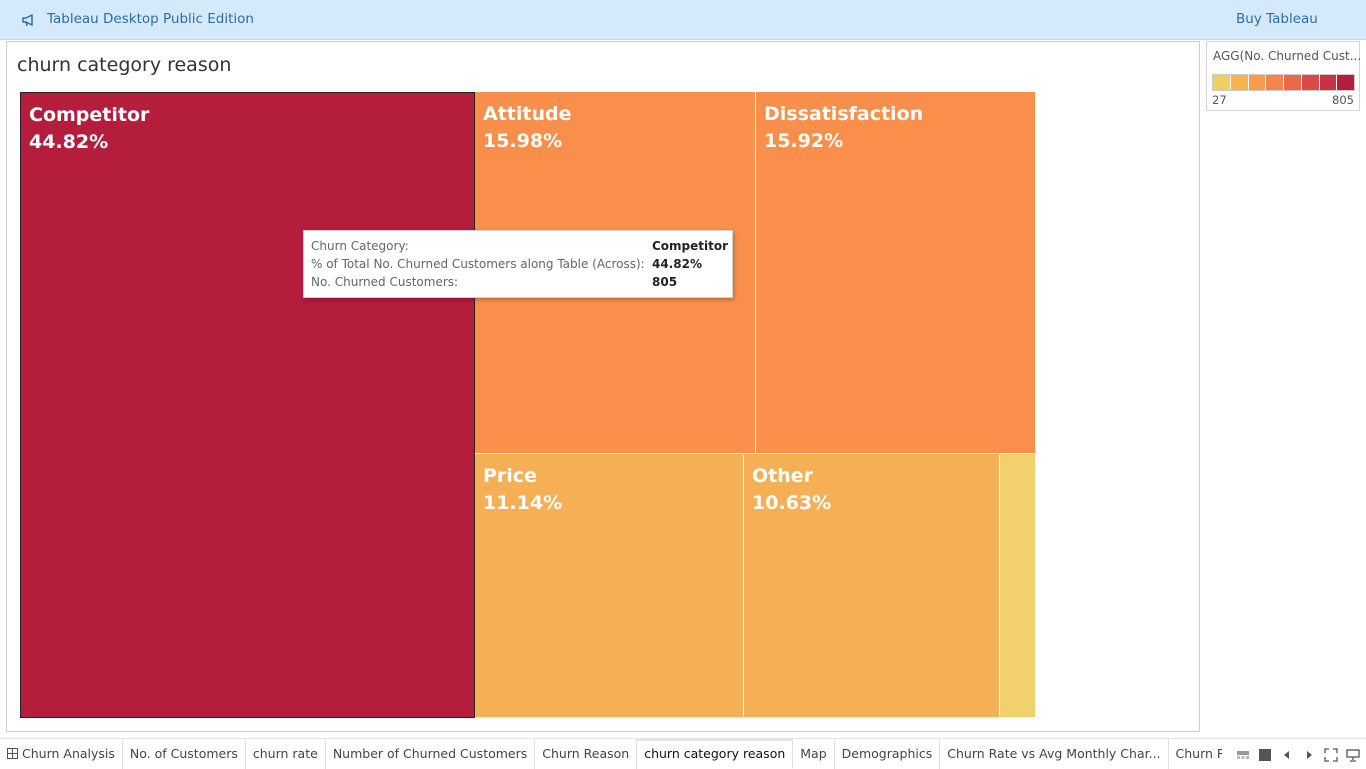  I want to click on sheet-tab-label: churn category reason, so click(715, 753).